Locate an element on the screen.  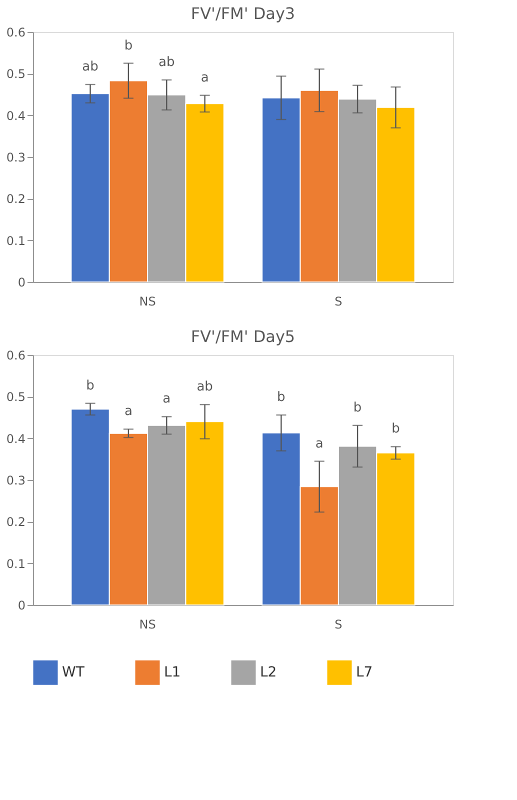
legend-label: L2 is located at coordinates (268, 672).